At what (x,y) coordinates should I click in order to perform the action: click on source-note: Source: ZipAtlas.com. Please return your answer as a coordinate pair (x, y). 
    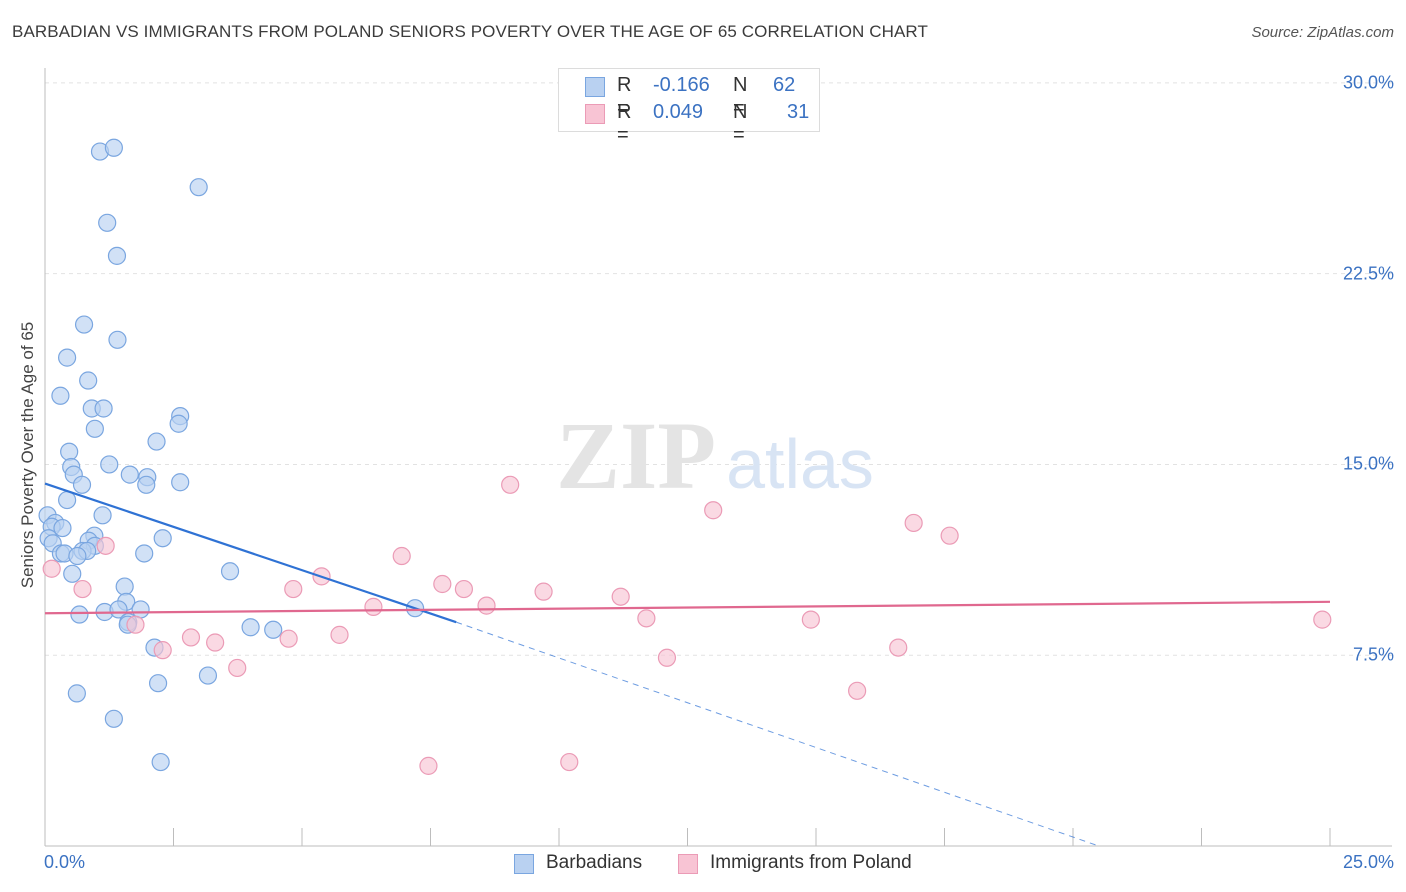
    Looking at the image, I should click on (1322, 32).